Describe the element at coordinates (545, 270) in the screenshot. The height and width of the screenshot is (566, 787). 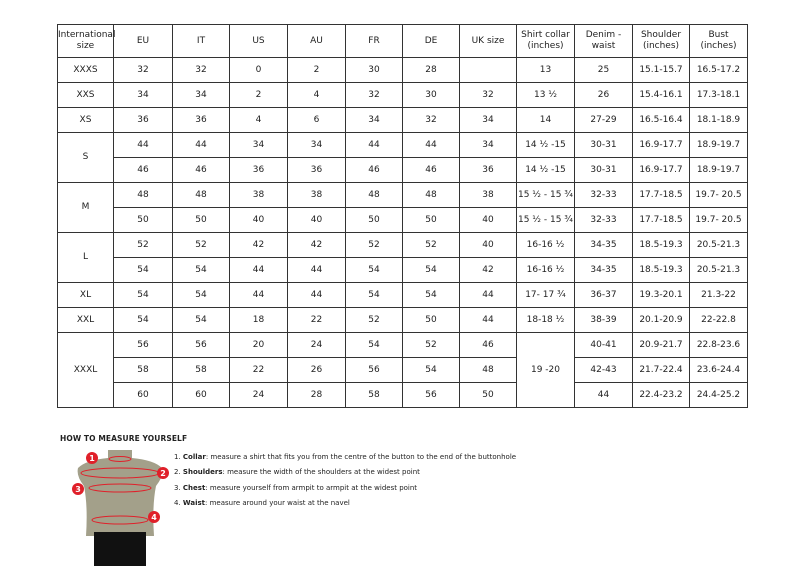
I see `table-cell: 16-16 ½` at that location.